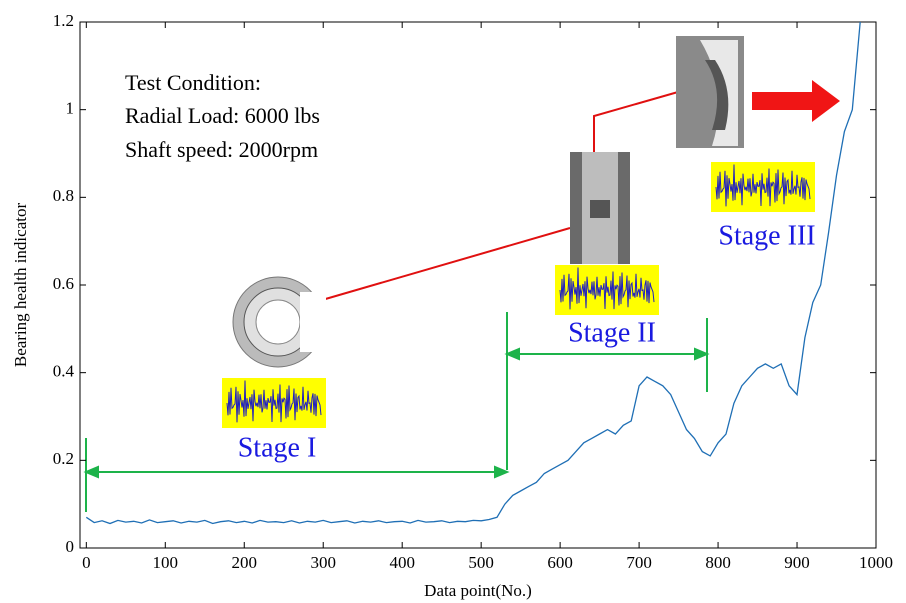 The height and width of the screenshot is (603, 906). I want to click on y-axis-label: Bearing health indicator, so click(20, 285).